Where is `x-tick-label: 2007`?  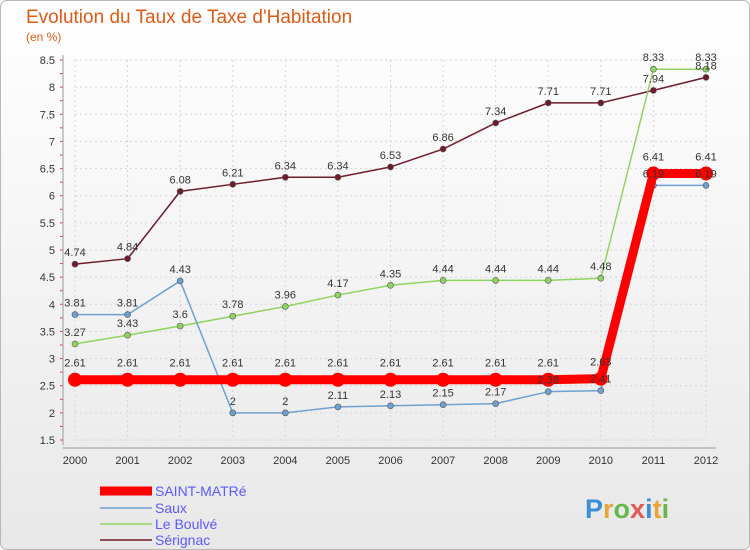
x-tick-label: 2007 is located at coordinates (443, 461).